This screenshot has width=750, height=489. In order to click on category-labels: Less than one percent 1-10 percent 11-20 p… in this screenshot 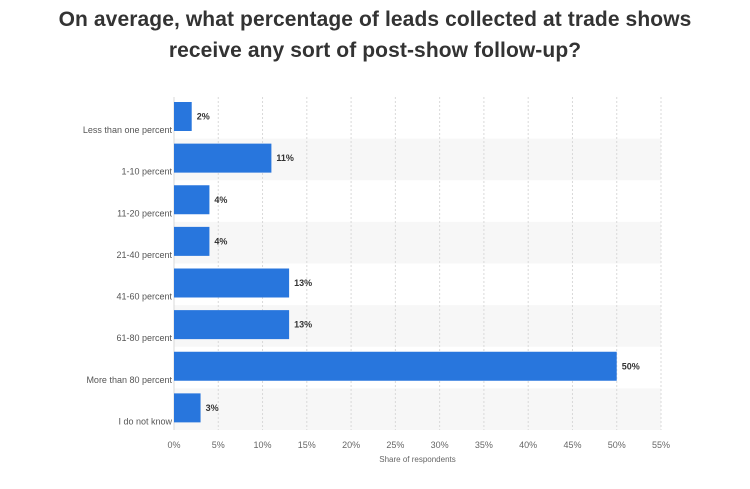, I will do `click(128, 275)`.